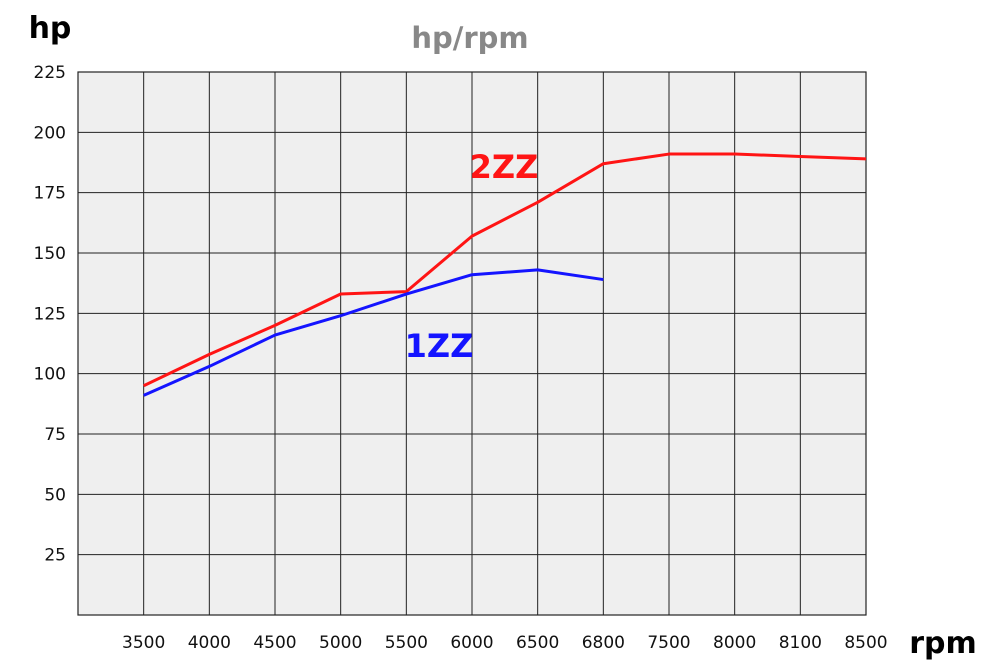 The height and width of the screenshot is (667, 1000). I want to click on x-tick-label: 4500, so click(274, 643).